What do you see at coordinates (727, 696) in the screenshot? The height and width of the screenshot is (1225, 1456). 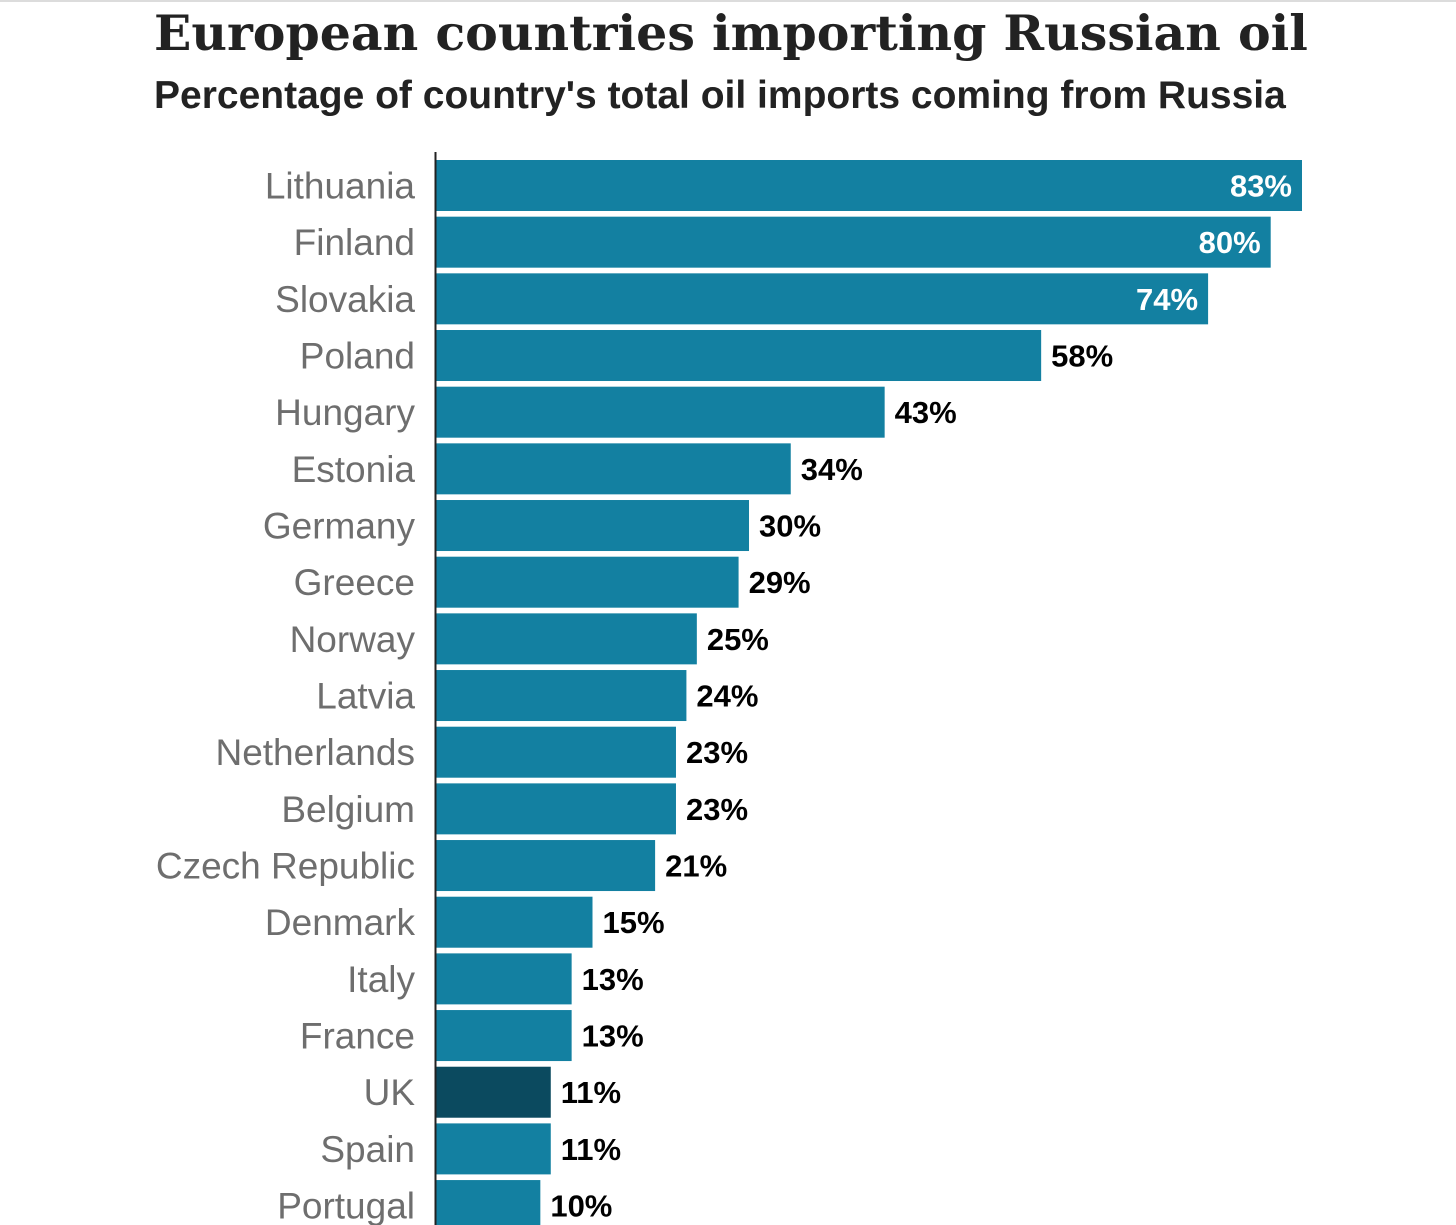 I see `value-label-latvia: 24%` at bounding box center [727, 696].